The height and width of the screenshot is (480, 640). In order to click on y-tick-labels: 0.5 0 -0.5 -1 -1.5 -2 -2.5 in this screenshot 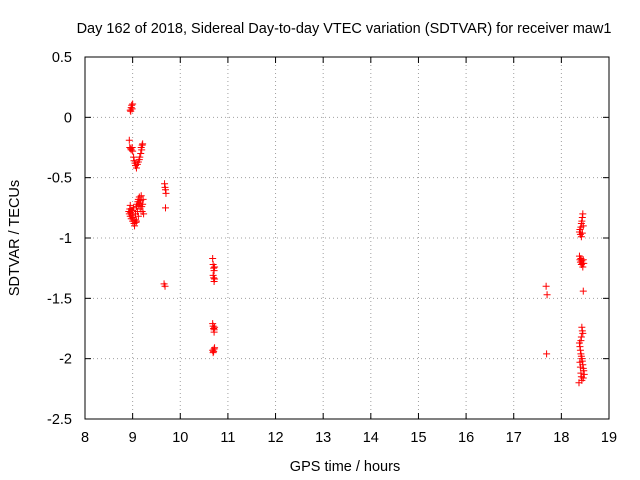, I will do `click(59, 239)`.